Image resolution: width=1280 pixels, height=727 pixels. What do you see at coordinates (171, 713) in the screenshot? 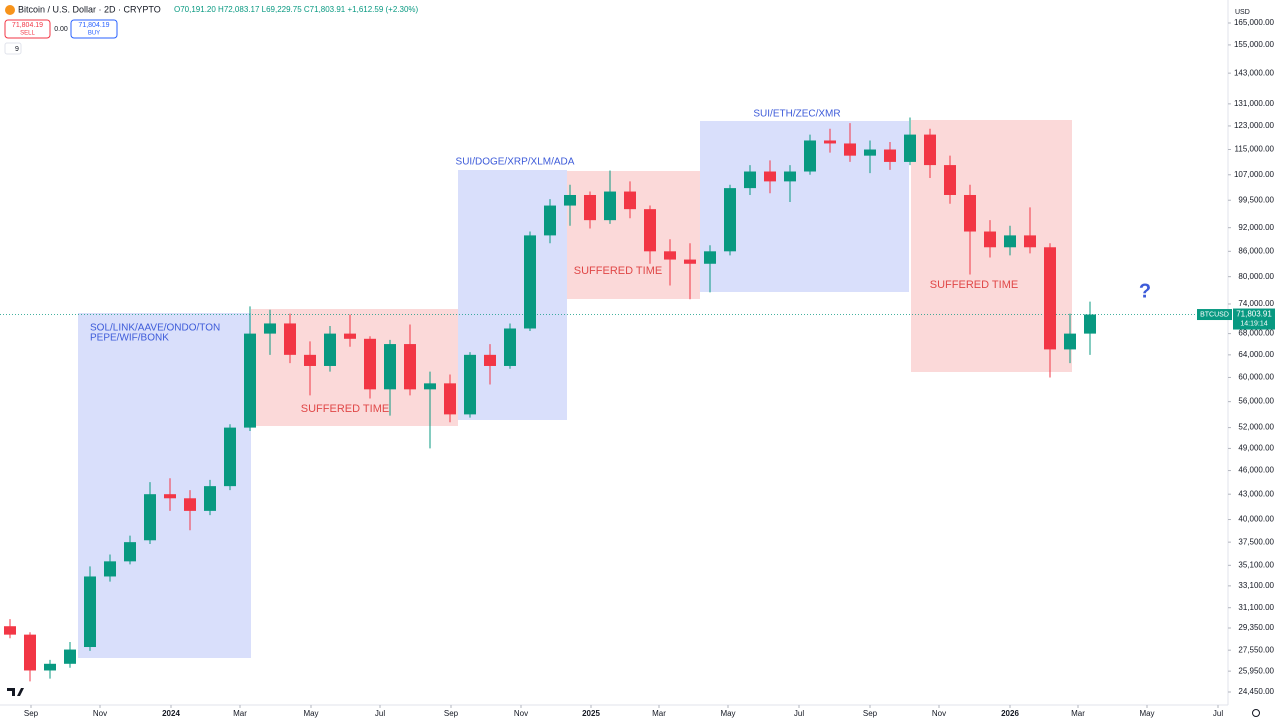
I see `x-tick-label: 2024` at bounding box center [171, 713].